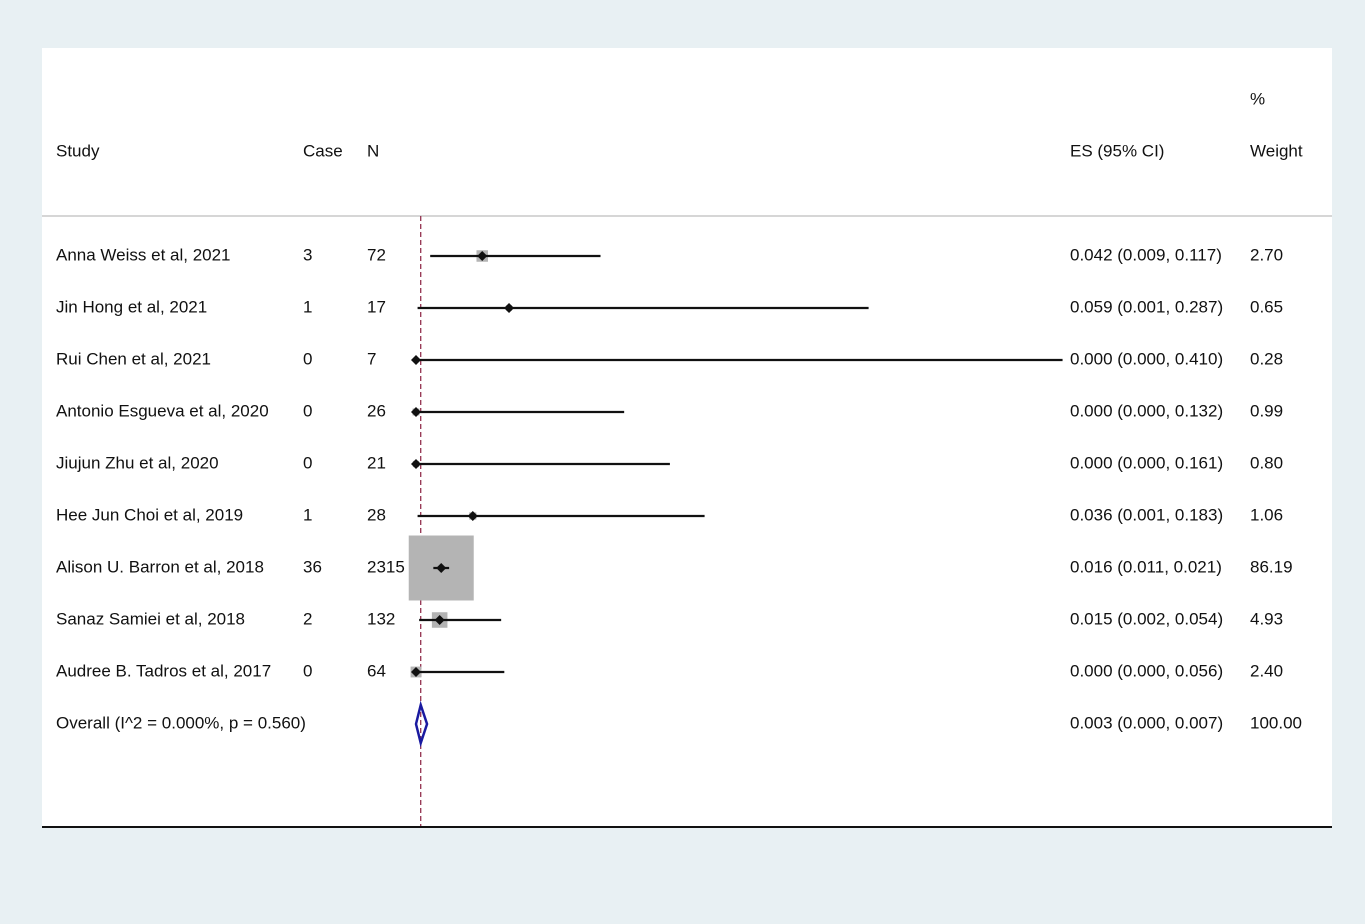 This screenshot has height=924, width=1365. I want to click on study-name: Audree B. Tadros et al, 2017, so click(163, 670).